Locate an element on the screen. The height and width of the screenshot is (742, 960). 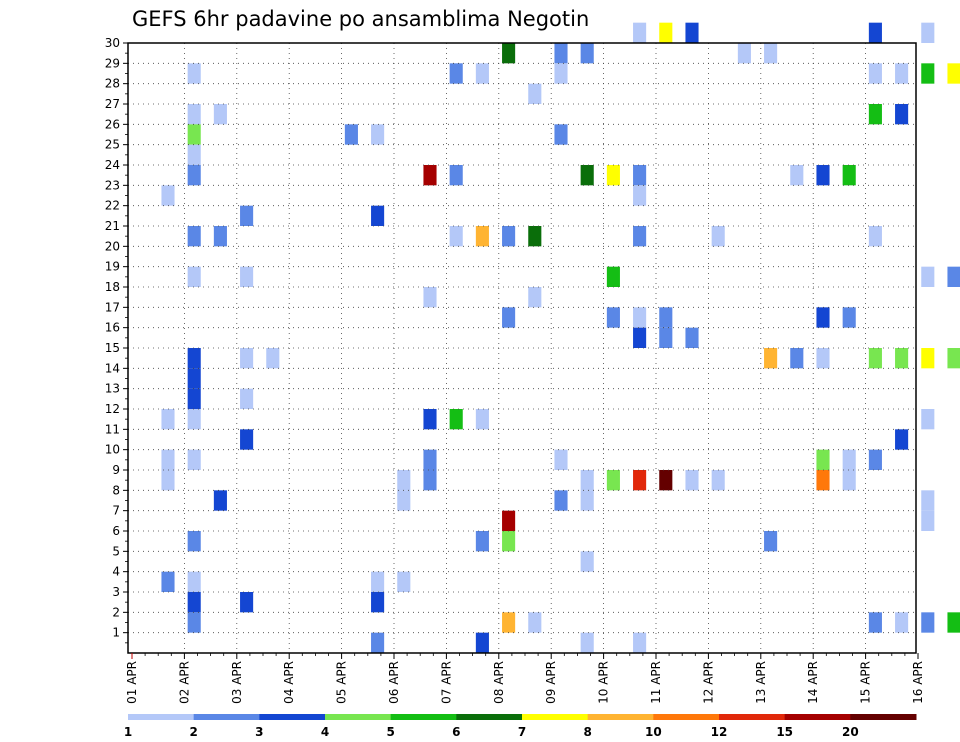
colorbar-label-15: 15 is located at coordinates (784, 732).